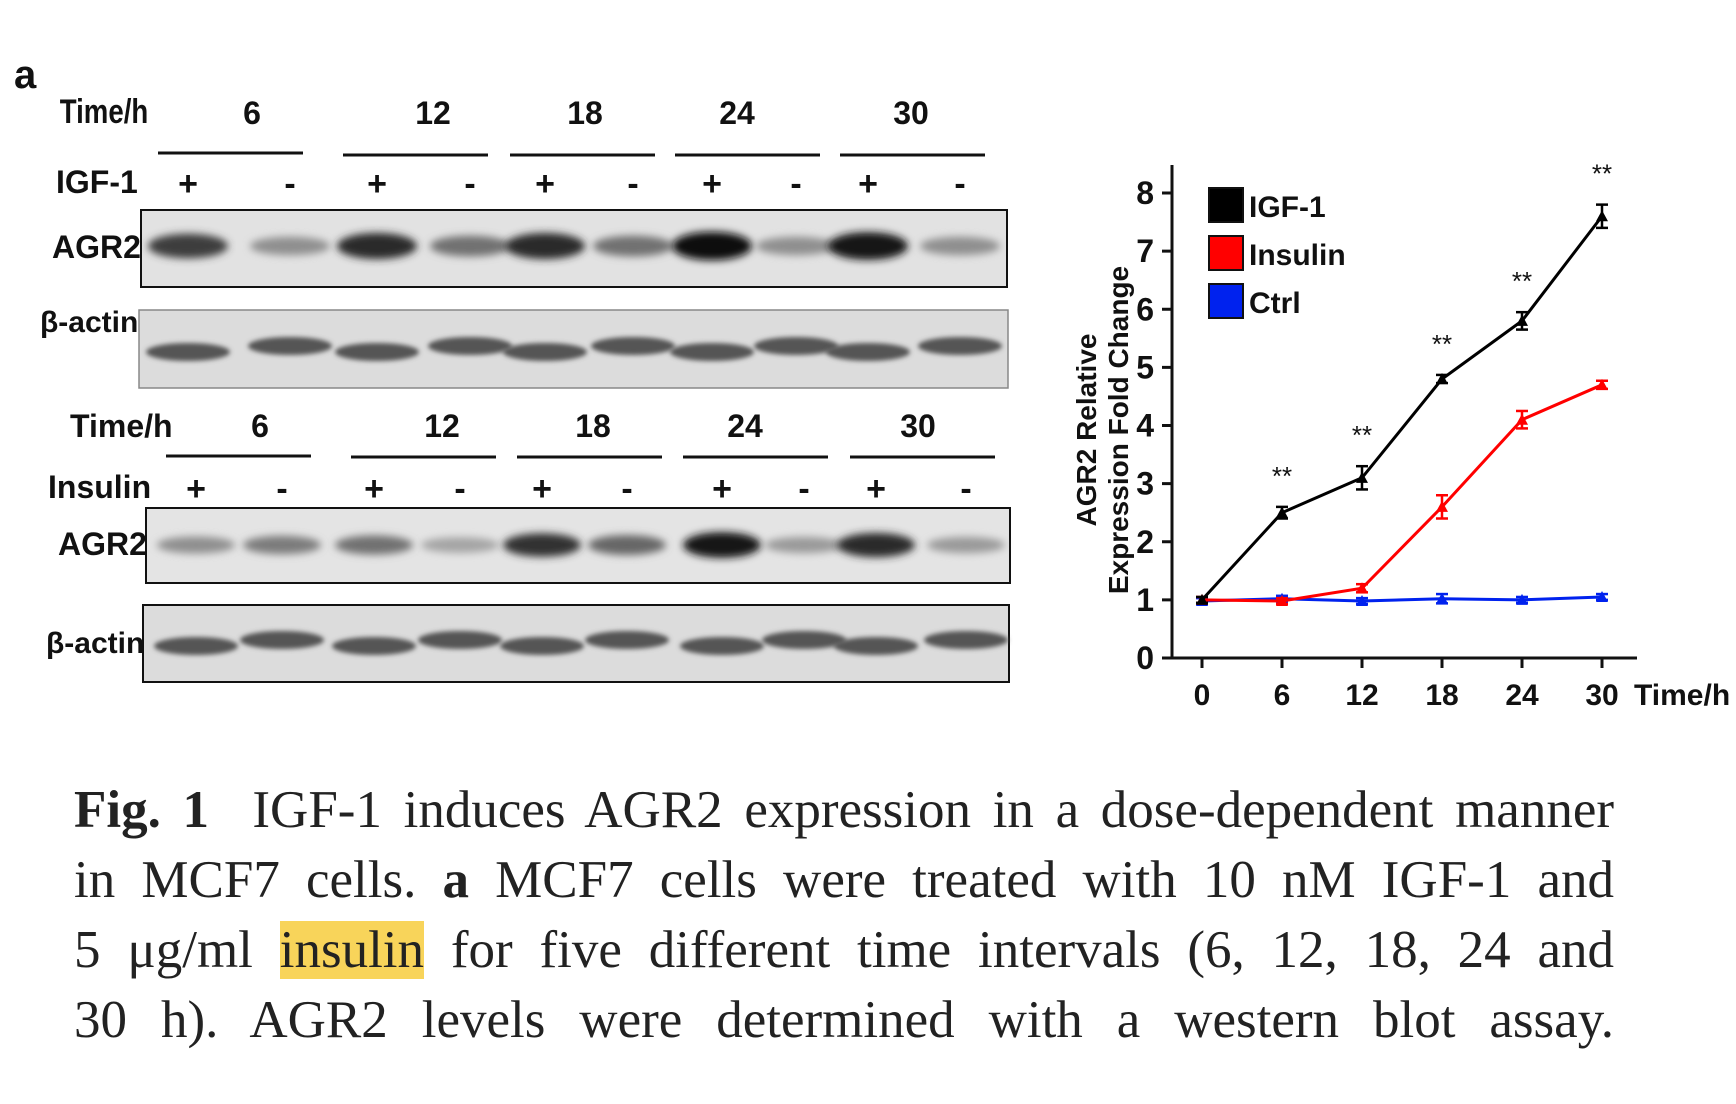 The width and height of the screenshot is (1736, 1104). What do you see at coordinates (593, 426) in the screenshot?
I see `time-labels-bottom: 6 12 18 24 30` at bounding box center [593, 426].